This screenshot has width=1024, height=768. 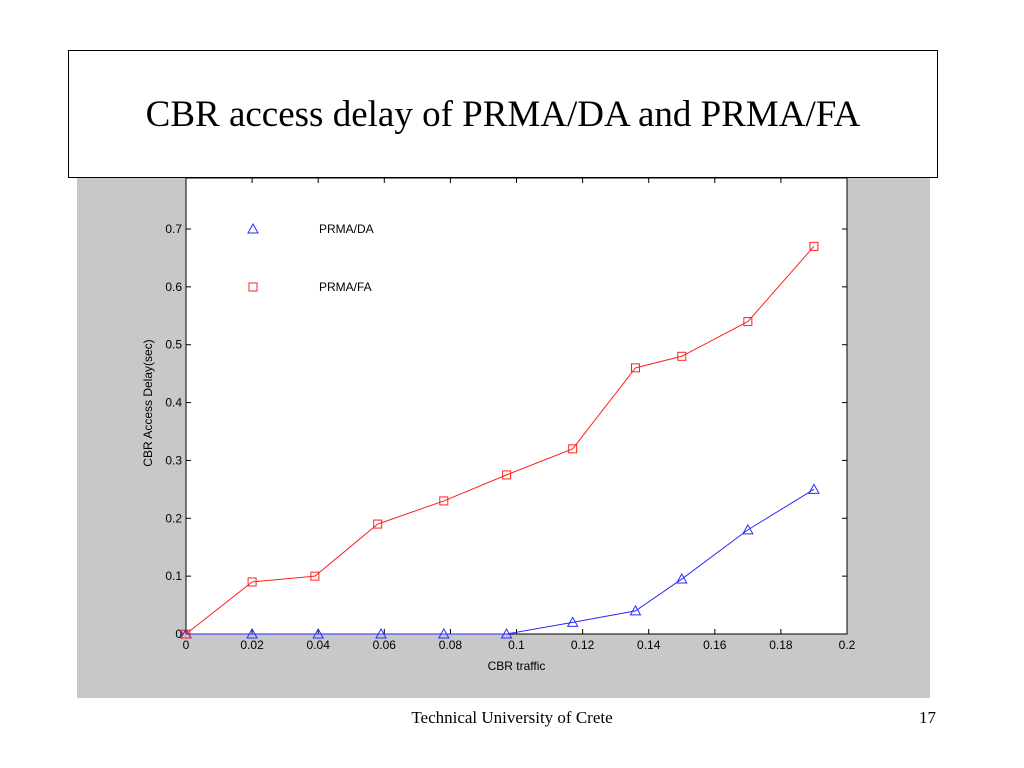 I want to click on y-tick-label: 0.2, so click(x=173, y=518).